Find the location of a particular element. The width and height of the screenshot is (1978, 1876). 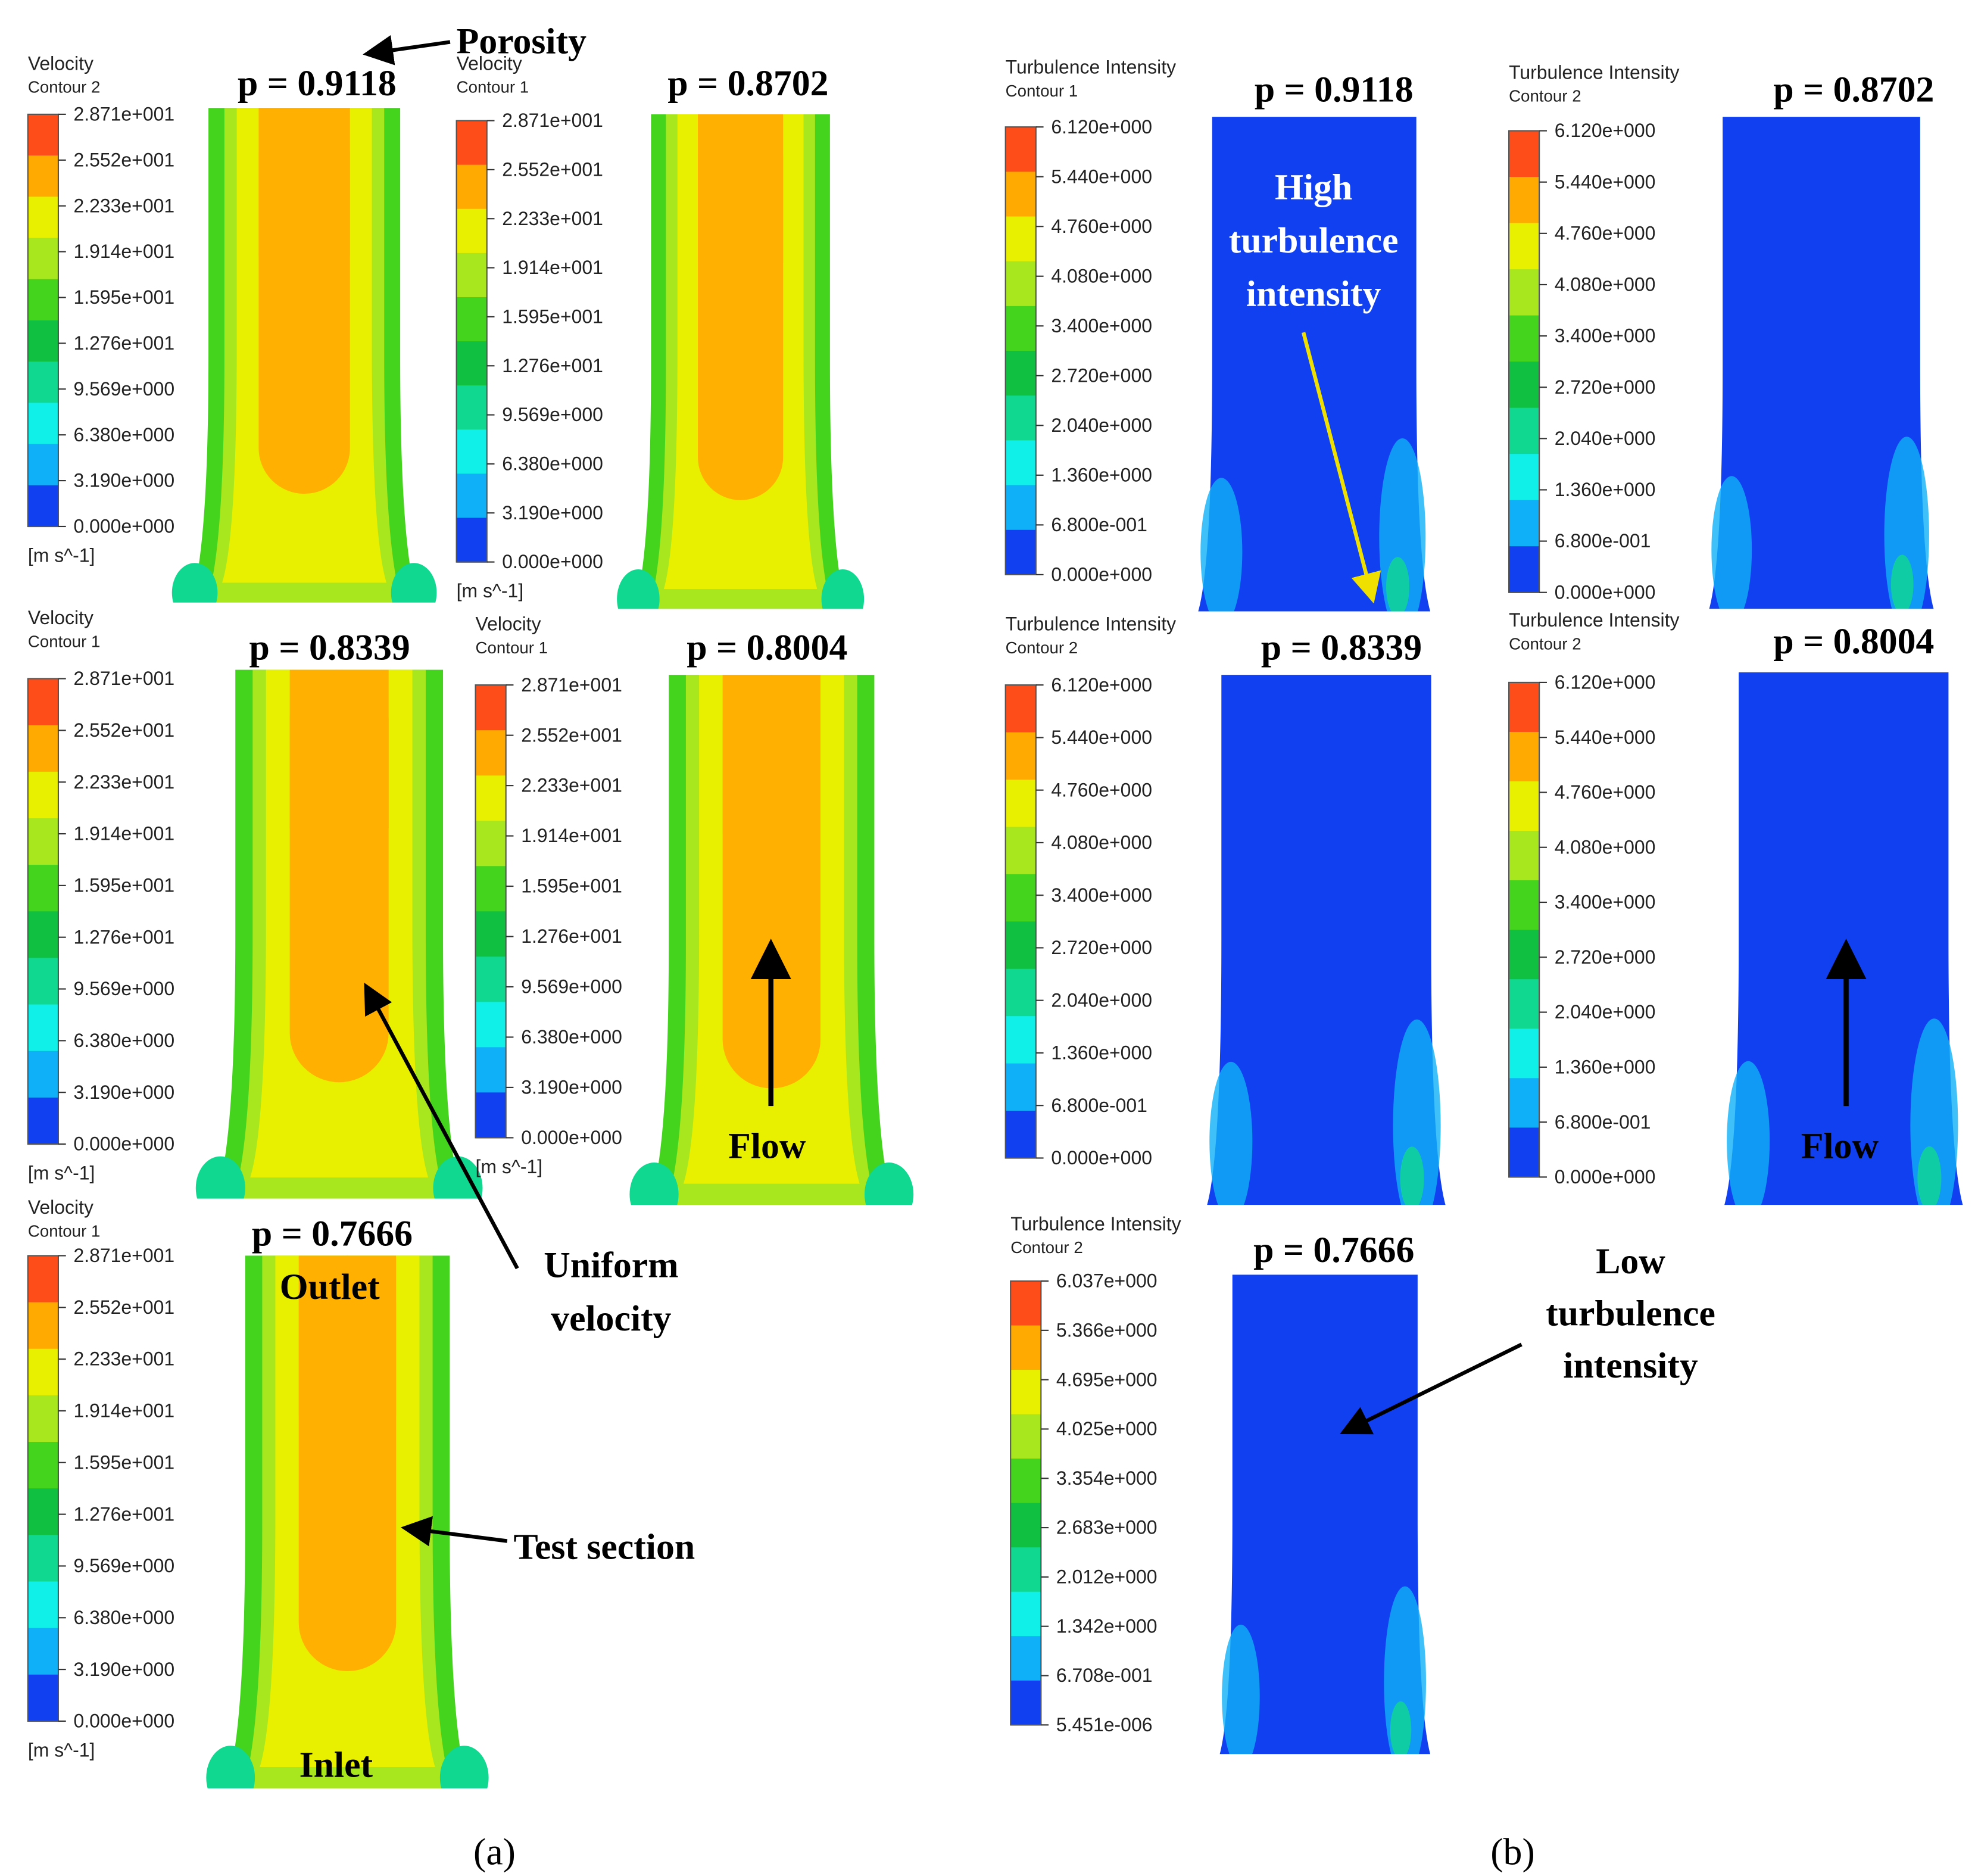

legend-label: 5.366e+000 is located at coordinates (1107, 1330).